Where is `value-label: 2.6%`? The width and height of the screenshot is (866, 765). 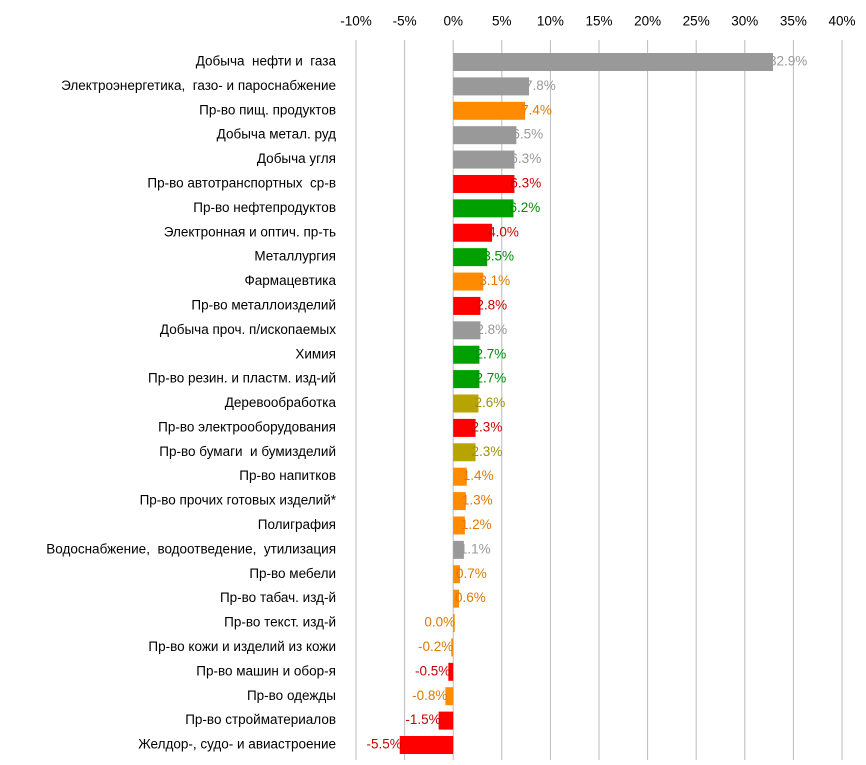
value-label: 2.6% is located at coordinates (489, 402).